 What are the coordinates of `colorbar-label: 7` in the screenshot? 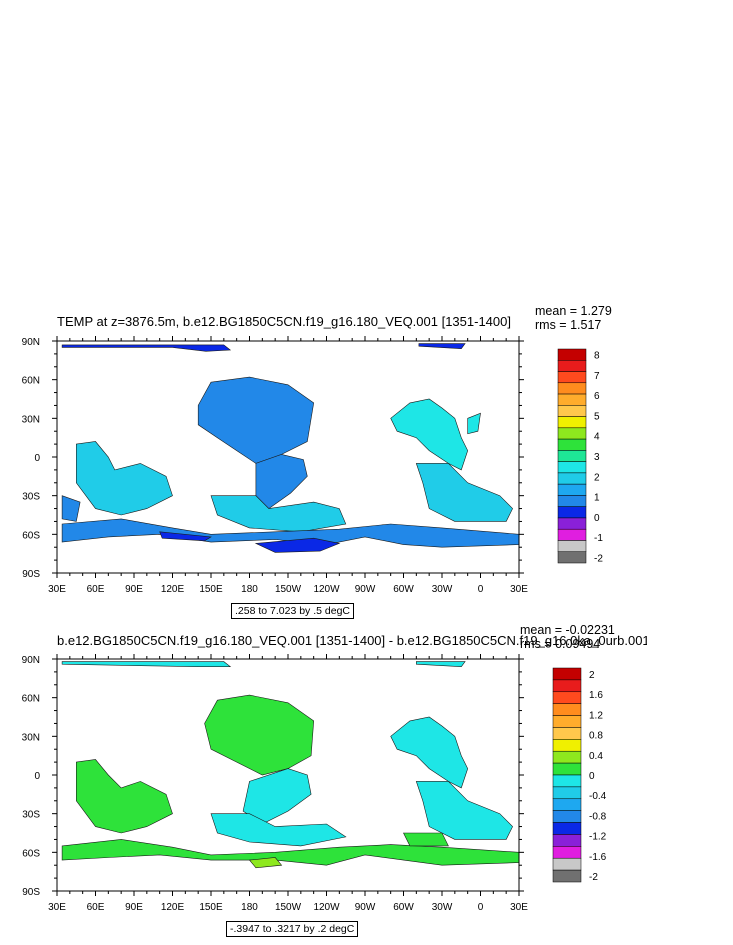 It's located at (597, 376).